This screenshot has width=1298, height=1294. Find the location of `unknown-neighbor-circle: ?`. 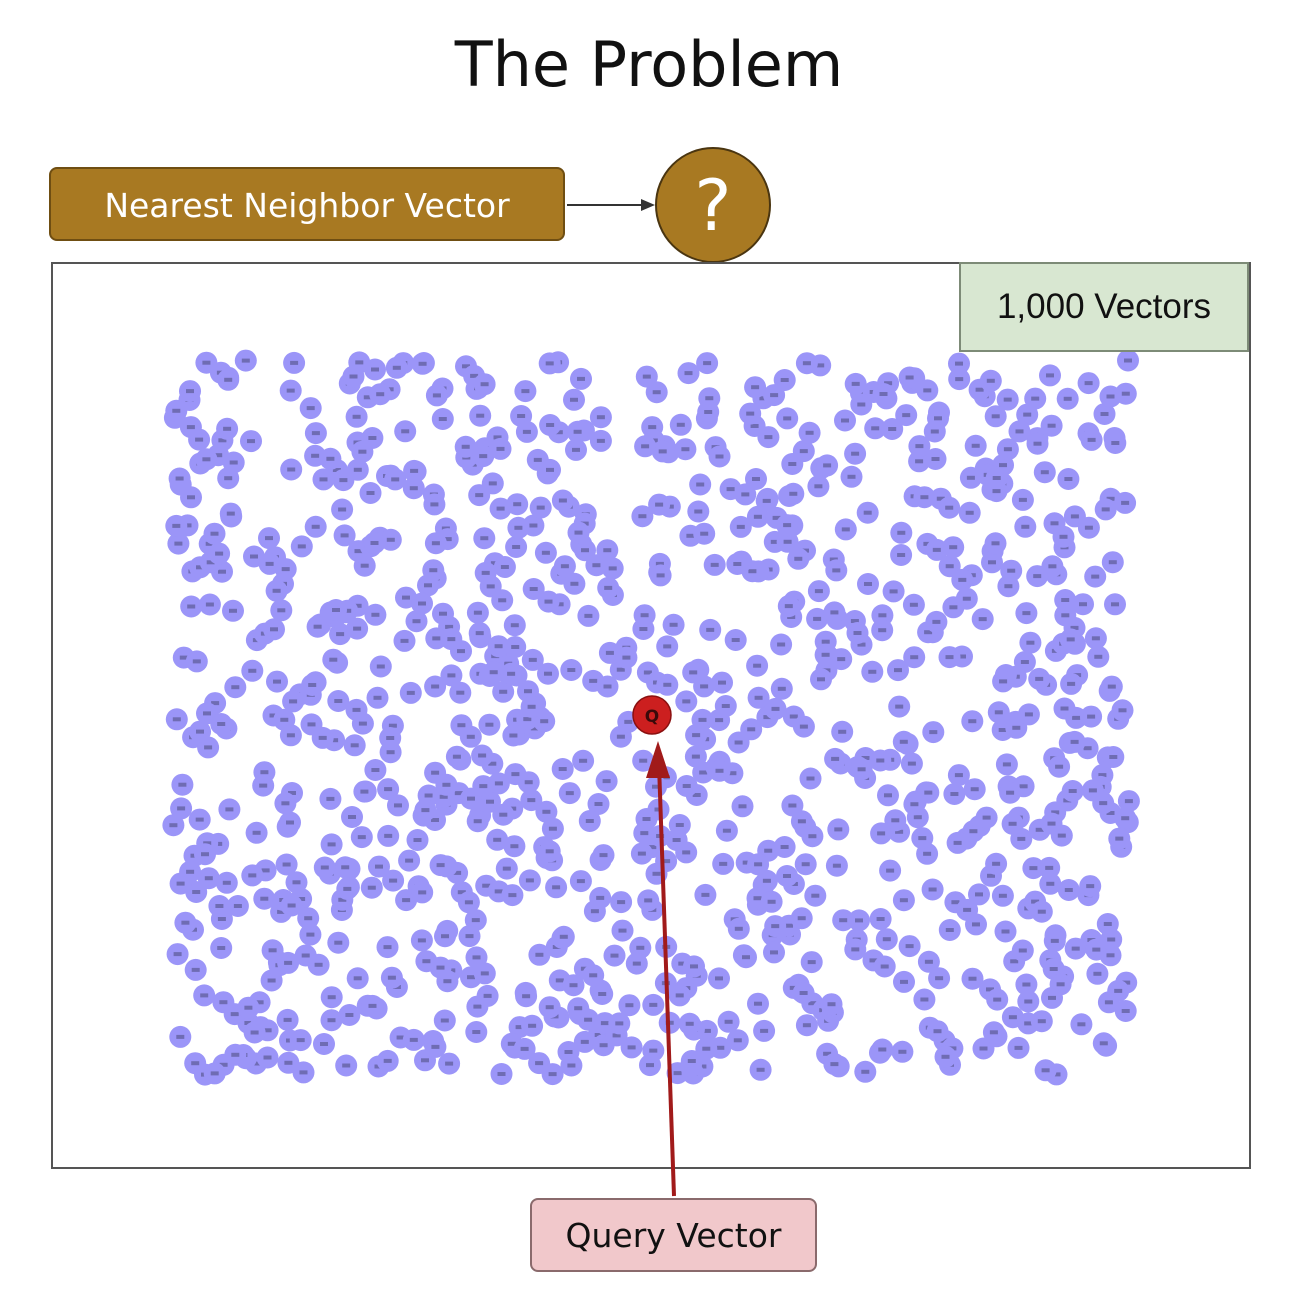

unknown-neighbor-circle: ? is located at coordinates (713, 205).